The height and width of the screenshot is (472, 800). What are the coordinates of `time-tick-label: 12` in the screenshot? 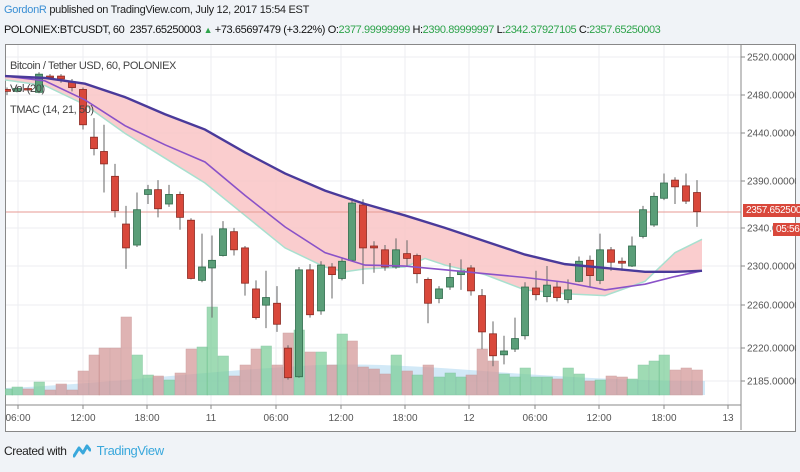 It's located at (469, 418).